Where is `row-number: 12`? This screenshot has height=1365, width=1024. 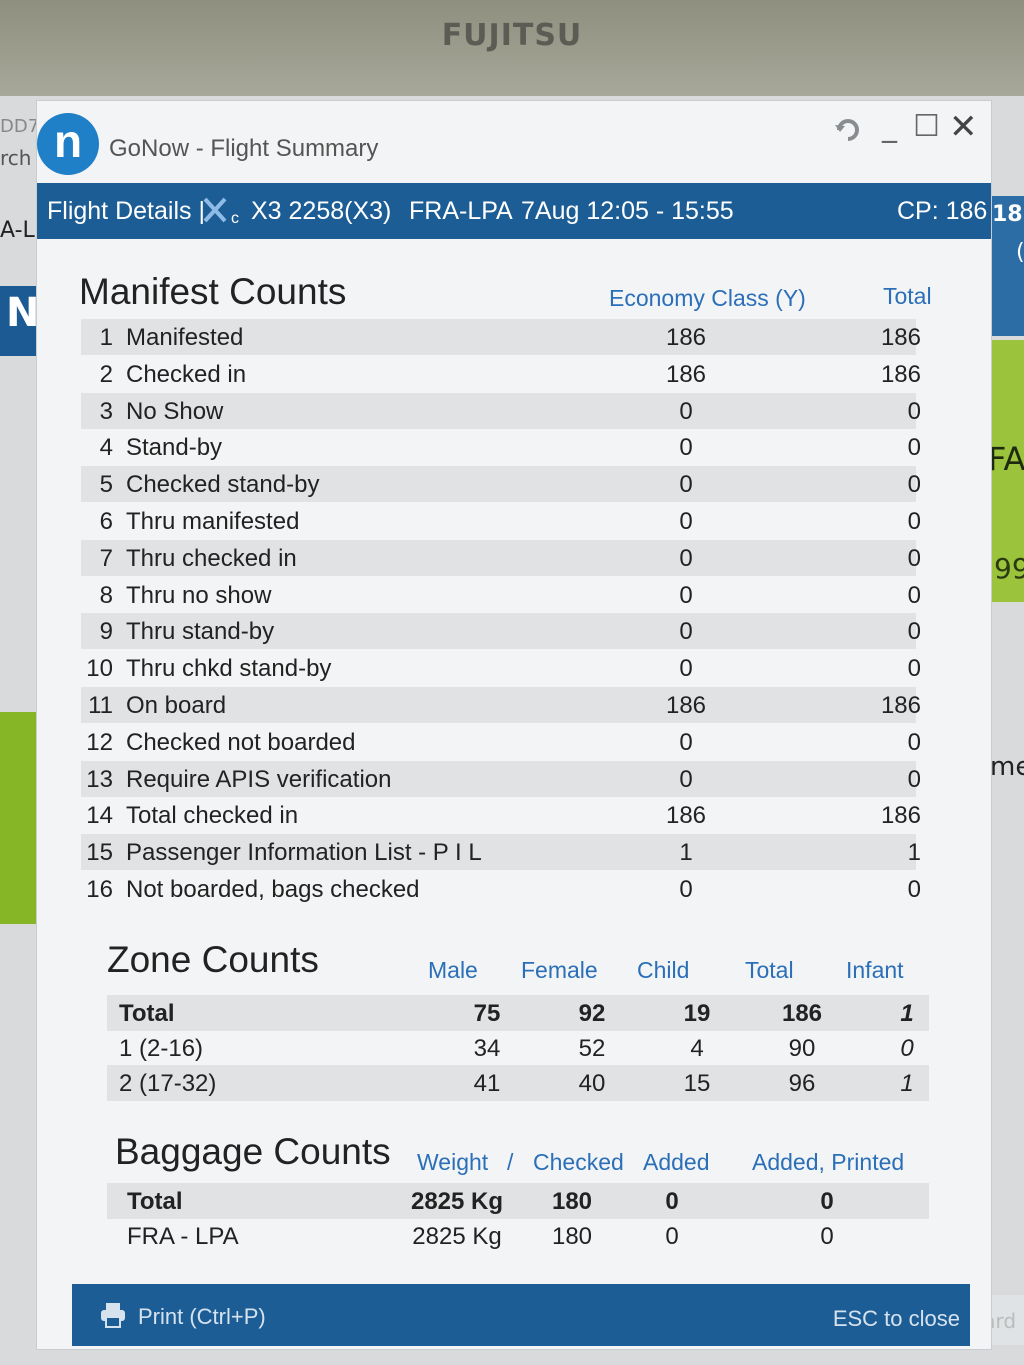
row-number: 12 is located at coordinates (99, 742).